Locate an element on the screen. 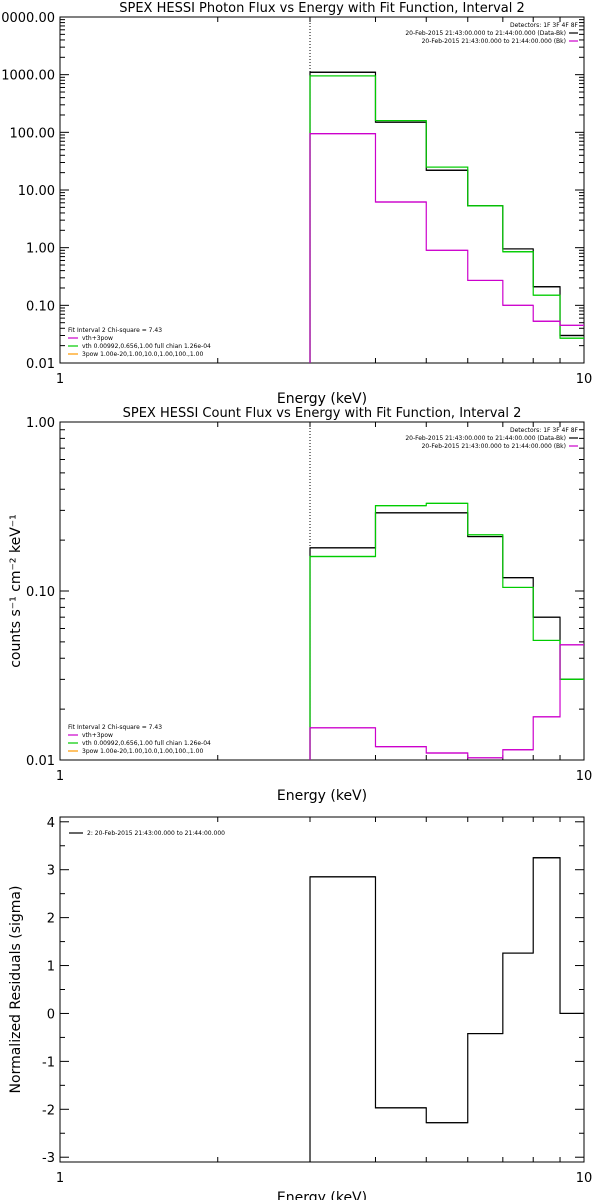 The width and height of the screenshot is (600, 1200). y-axis-label: Normalized Residuals (sigma) is located at coordinates (16, 990).